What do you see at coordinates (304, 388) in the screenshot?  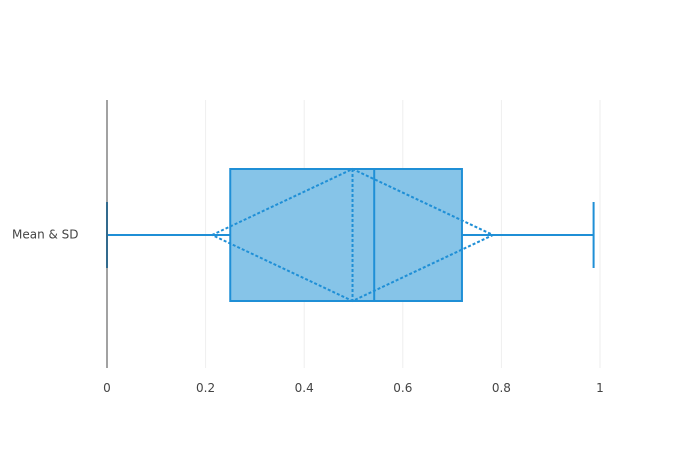 I see `x-tick-label: 0.4` at bounding box center [304, 388].